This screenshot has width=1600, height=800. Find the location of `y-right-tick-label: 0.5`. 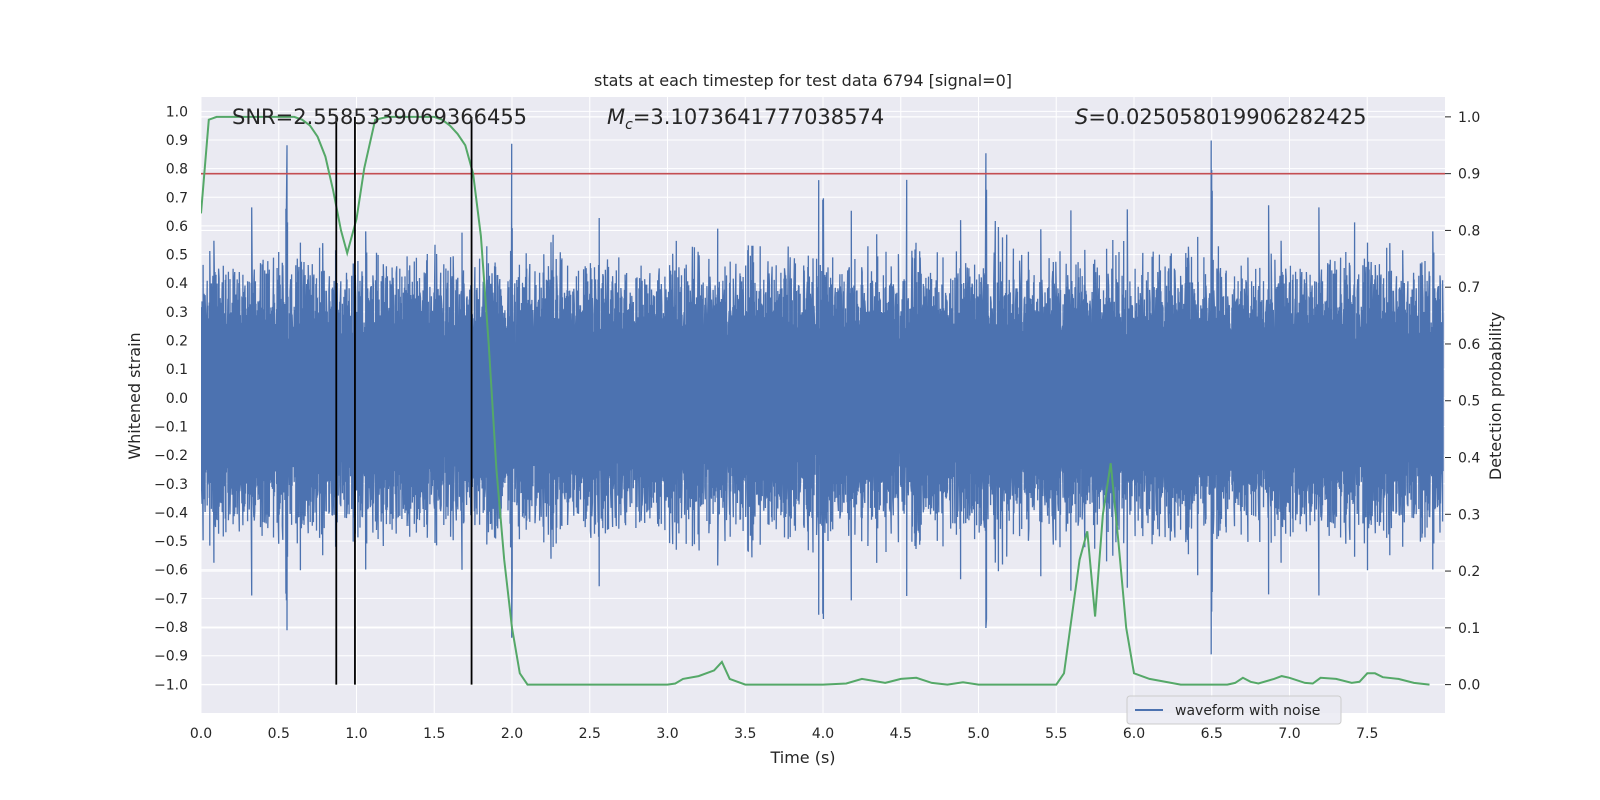

y-right-tick-label: 0.5 is located at coordinates (1469, 402).